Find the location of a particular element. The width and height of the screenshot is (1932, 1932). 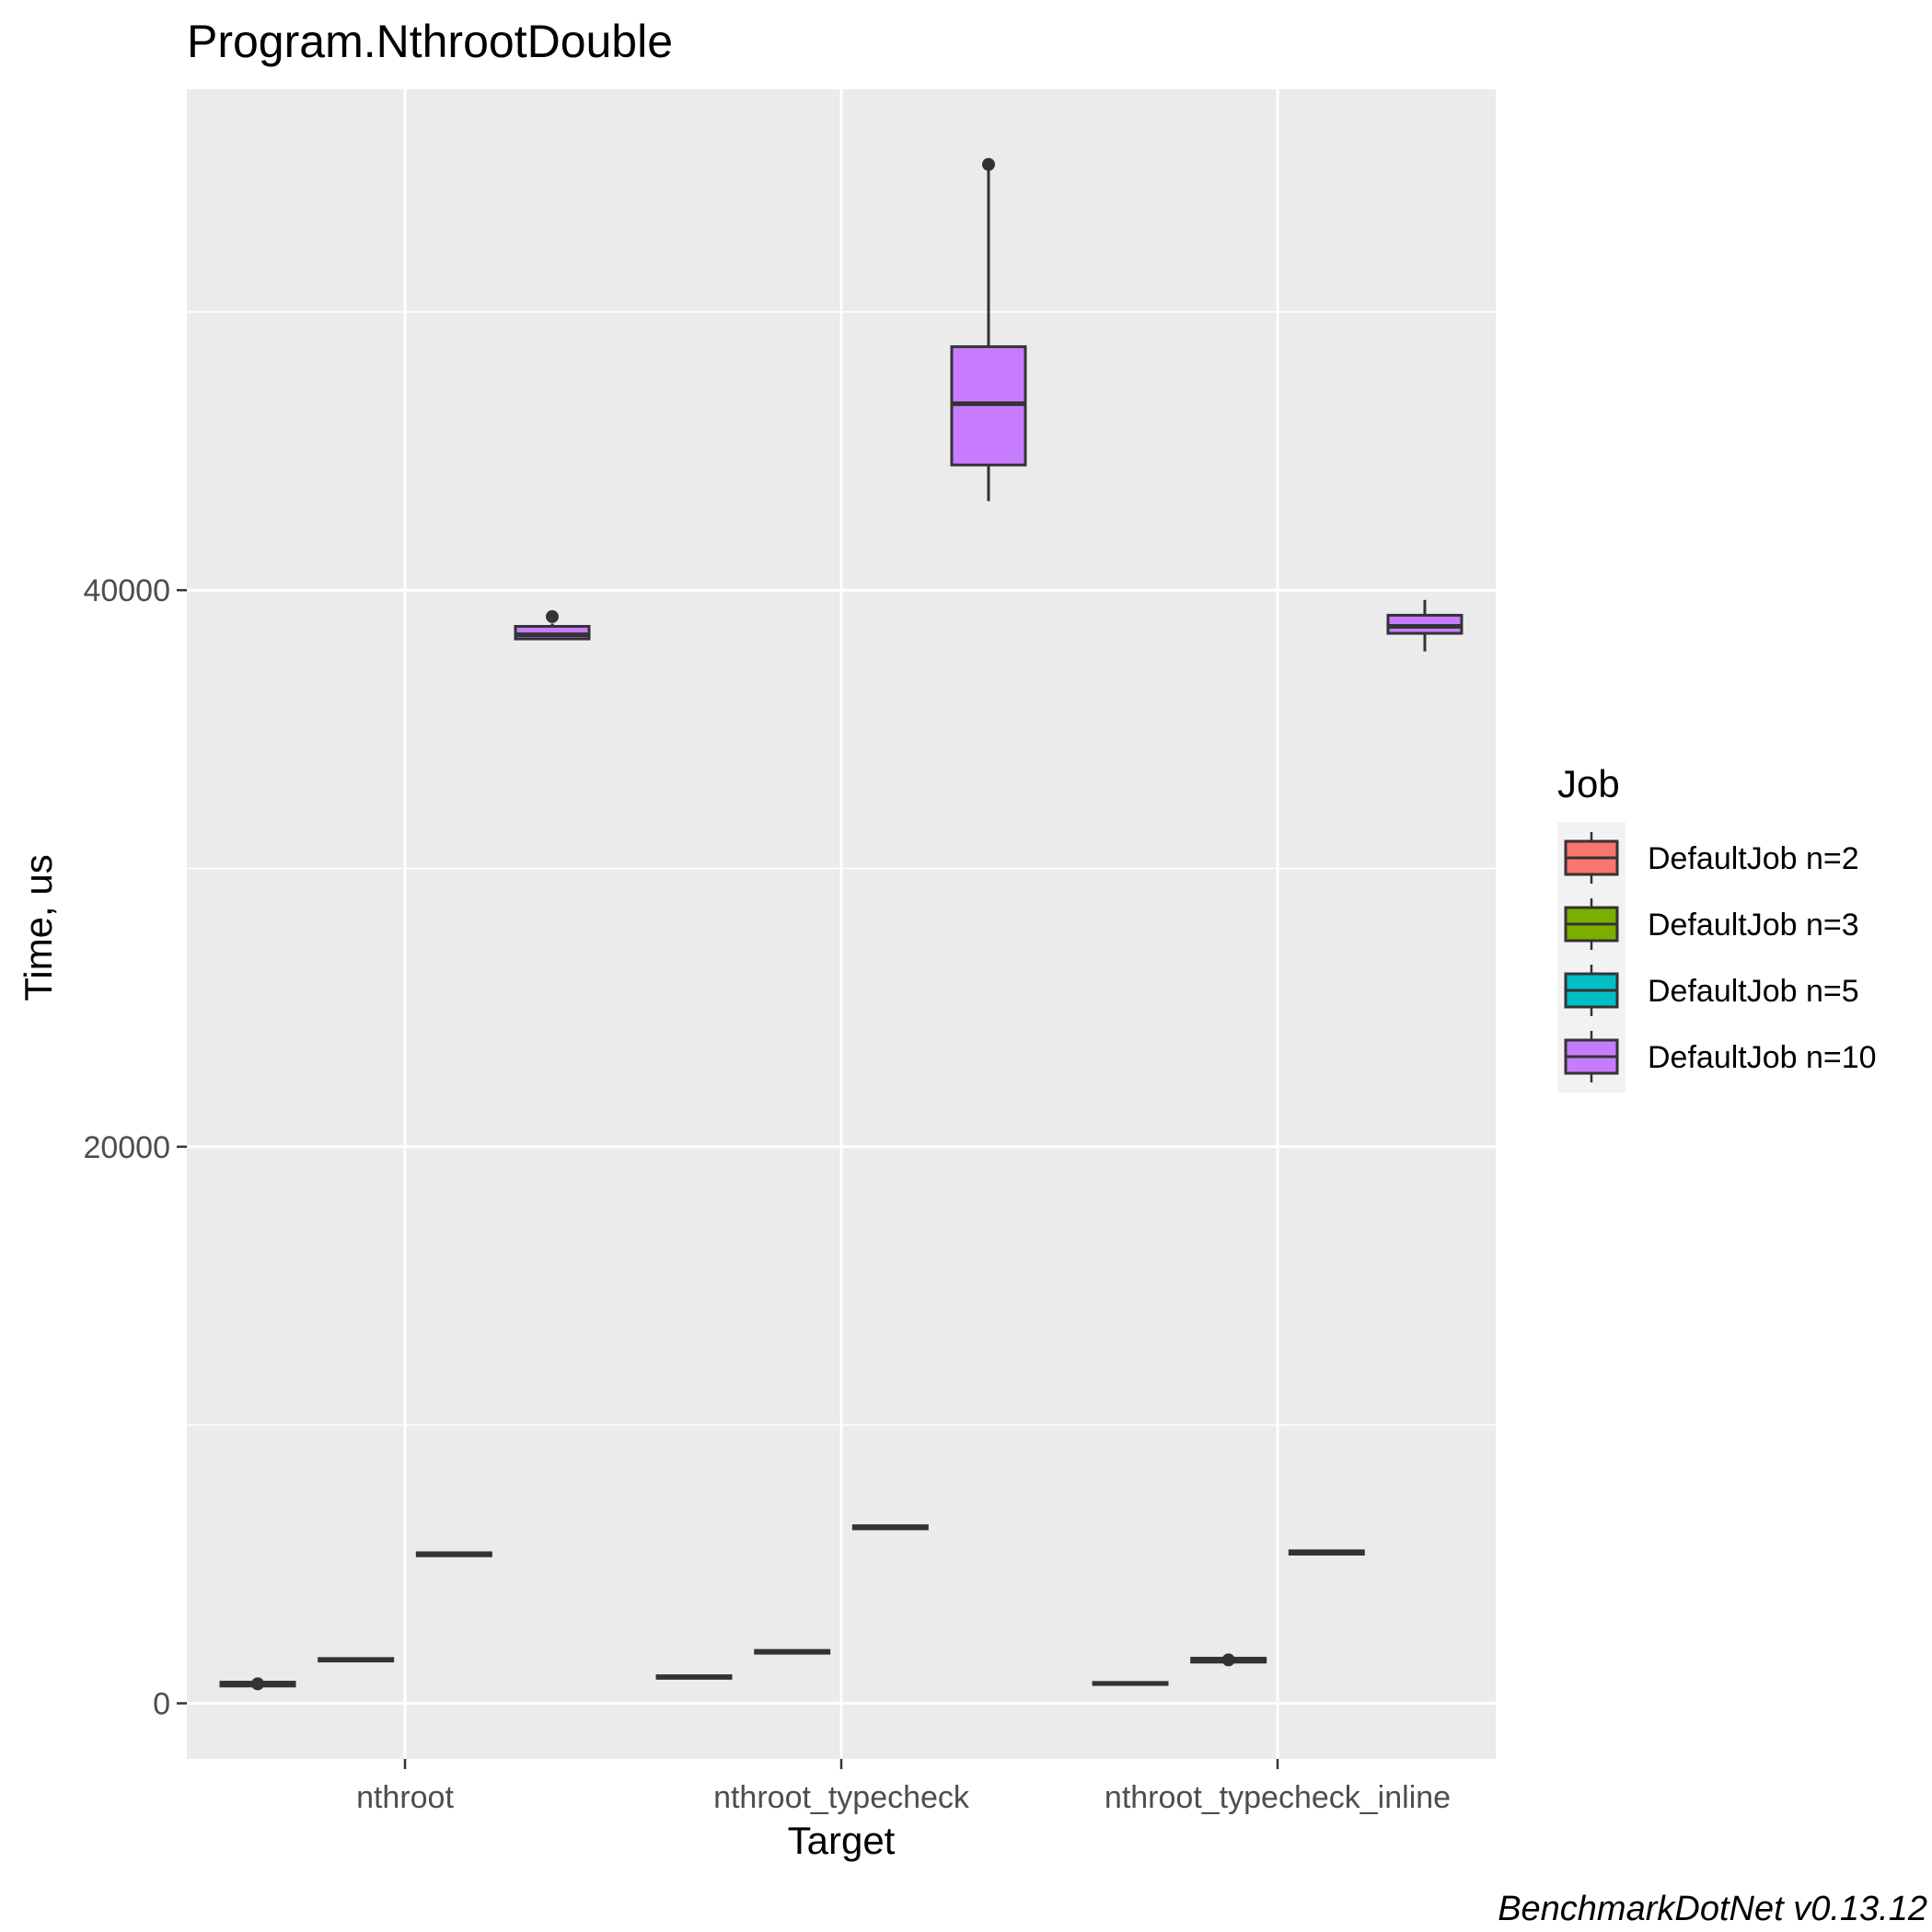

y-axis: 0 20000 40000 is located at coordinates (135, 1148).